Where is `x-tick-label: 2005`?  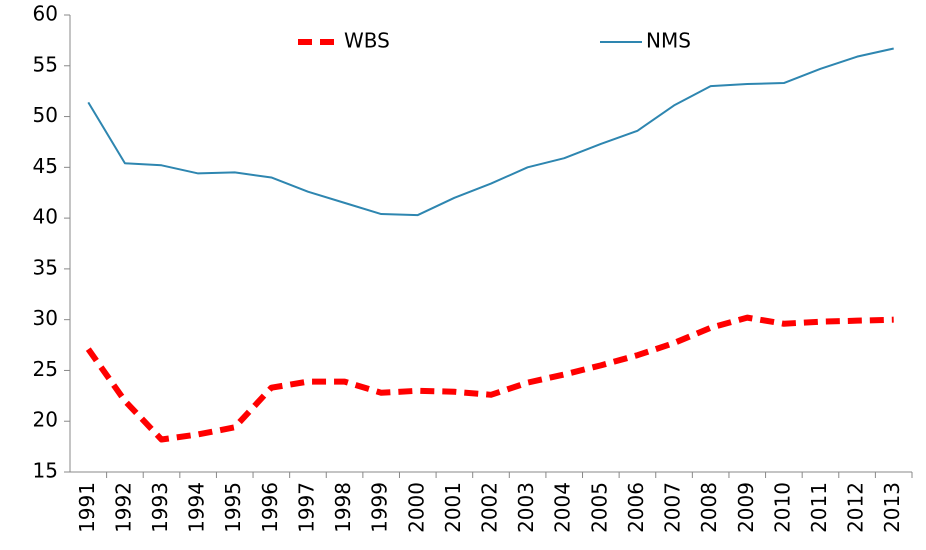 x-tick-label: 2005 is located at coordinates (599, 507).